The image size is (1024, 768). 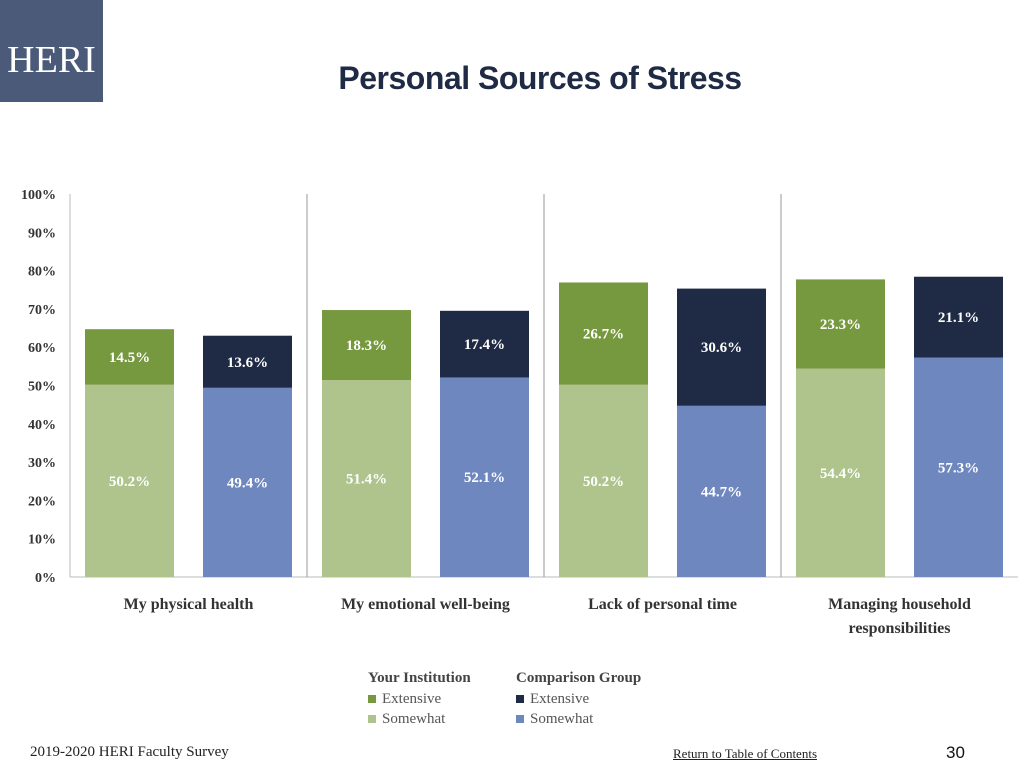 What do you see at coordinates (45, 578) in the screenshot?
I see `y-tick-label: 0%` at bounding box center [45, 578].